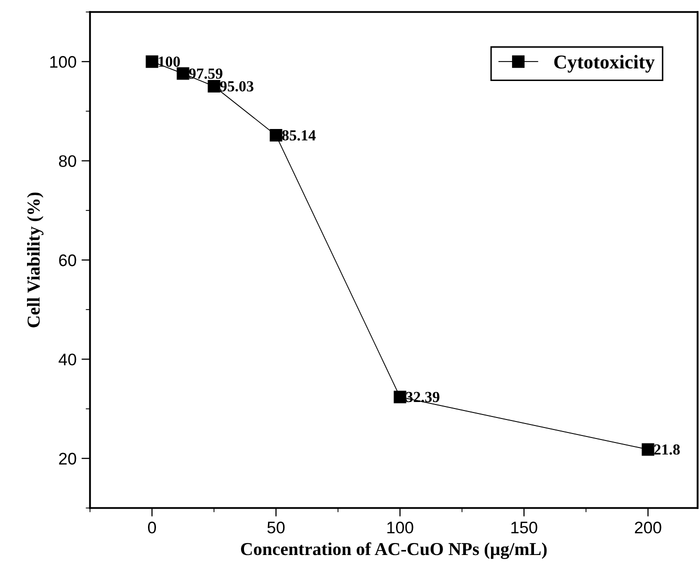 The height and width of the screenshot is (583, 699). Describe the element at coordinates (152, 528) in the screenshot. I see `x-tick-label: 0` at that location.